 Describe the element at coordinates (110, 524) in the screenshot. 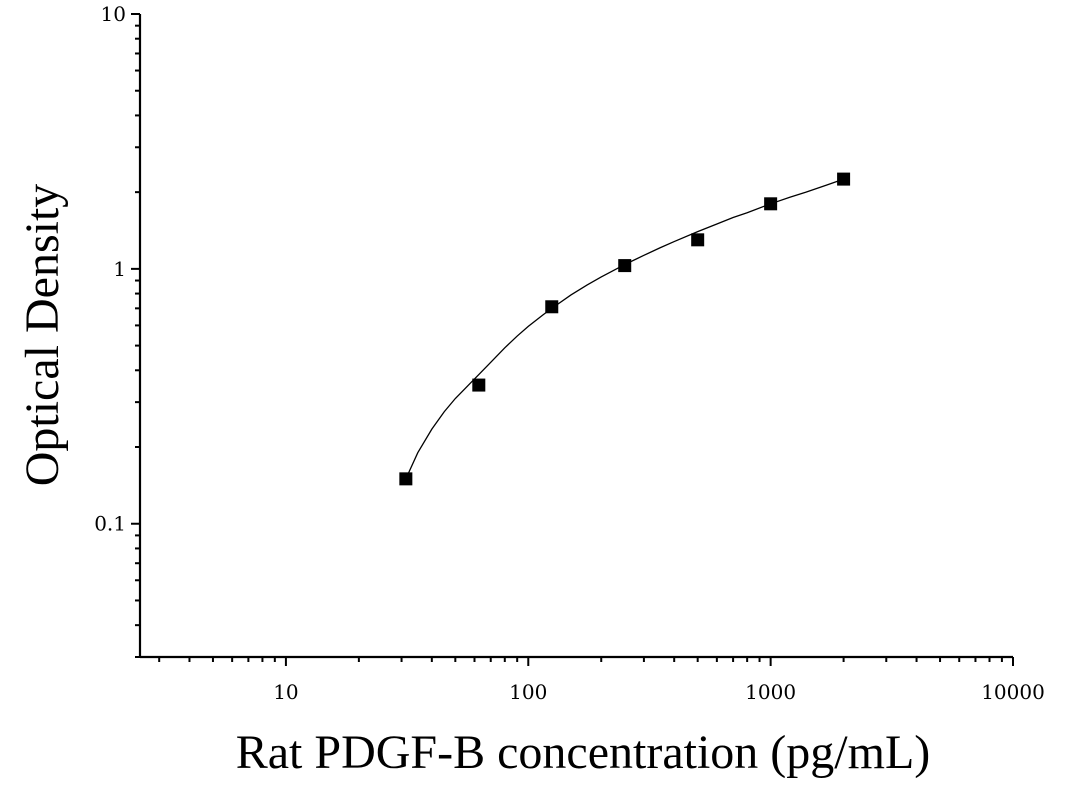

I see `y-tick-label: 0.1` at that location.